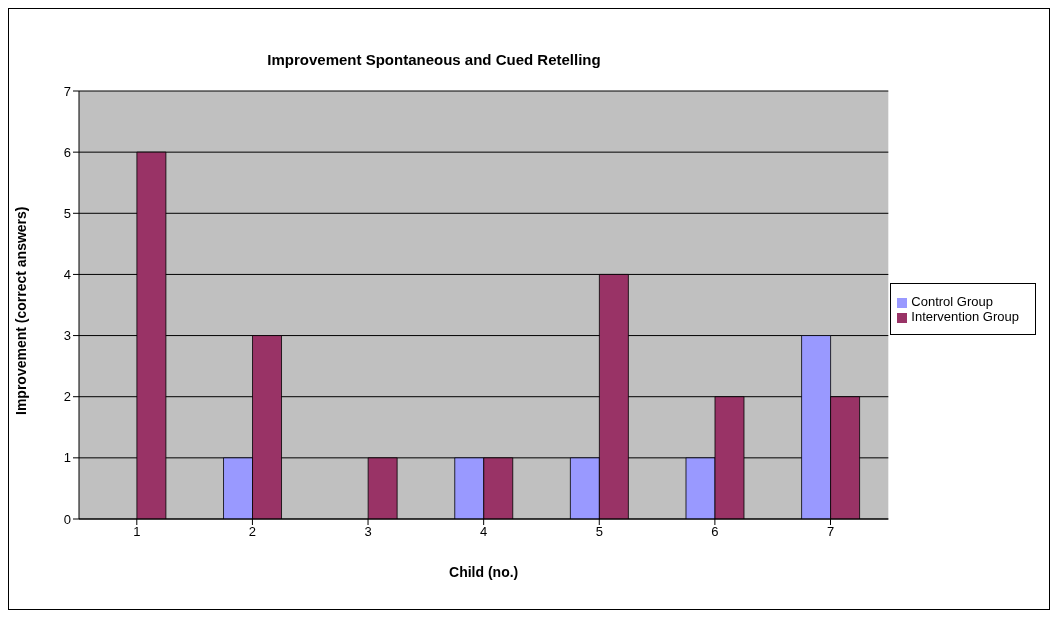 The width and height of the screenshot is (1057, 618). Describe the element at coordinates (434, 59) in the screenshot. I see `chart-title: Improvement Spontaneous and Cued Retelling` at that location.